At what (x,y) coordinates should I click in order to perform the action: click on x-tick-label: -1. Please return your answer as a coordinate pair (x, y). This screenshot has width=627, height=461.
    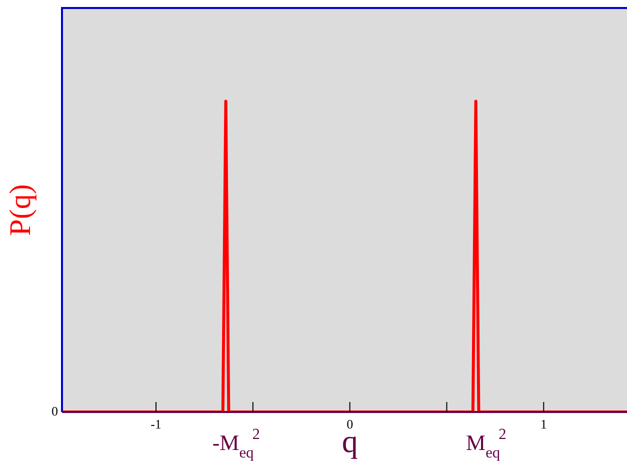
    Looking at the image, I should click on (156, 424).